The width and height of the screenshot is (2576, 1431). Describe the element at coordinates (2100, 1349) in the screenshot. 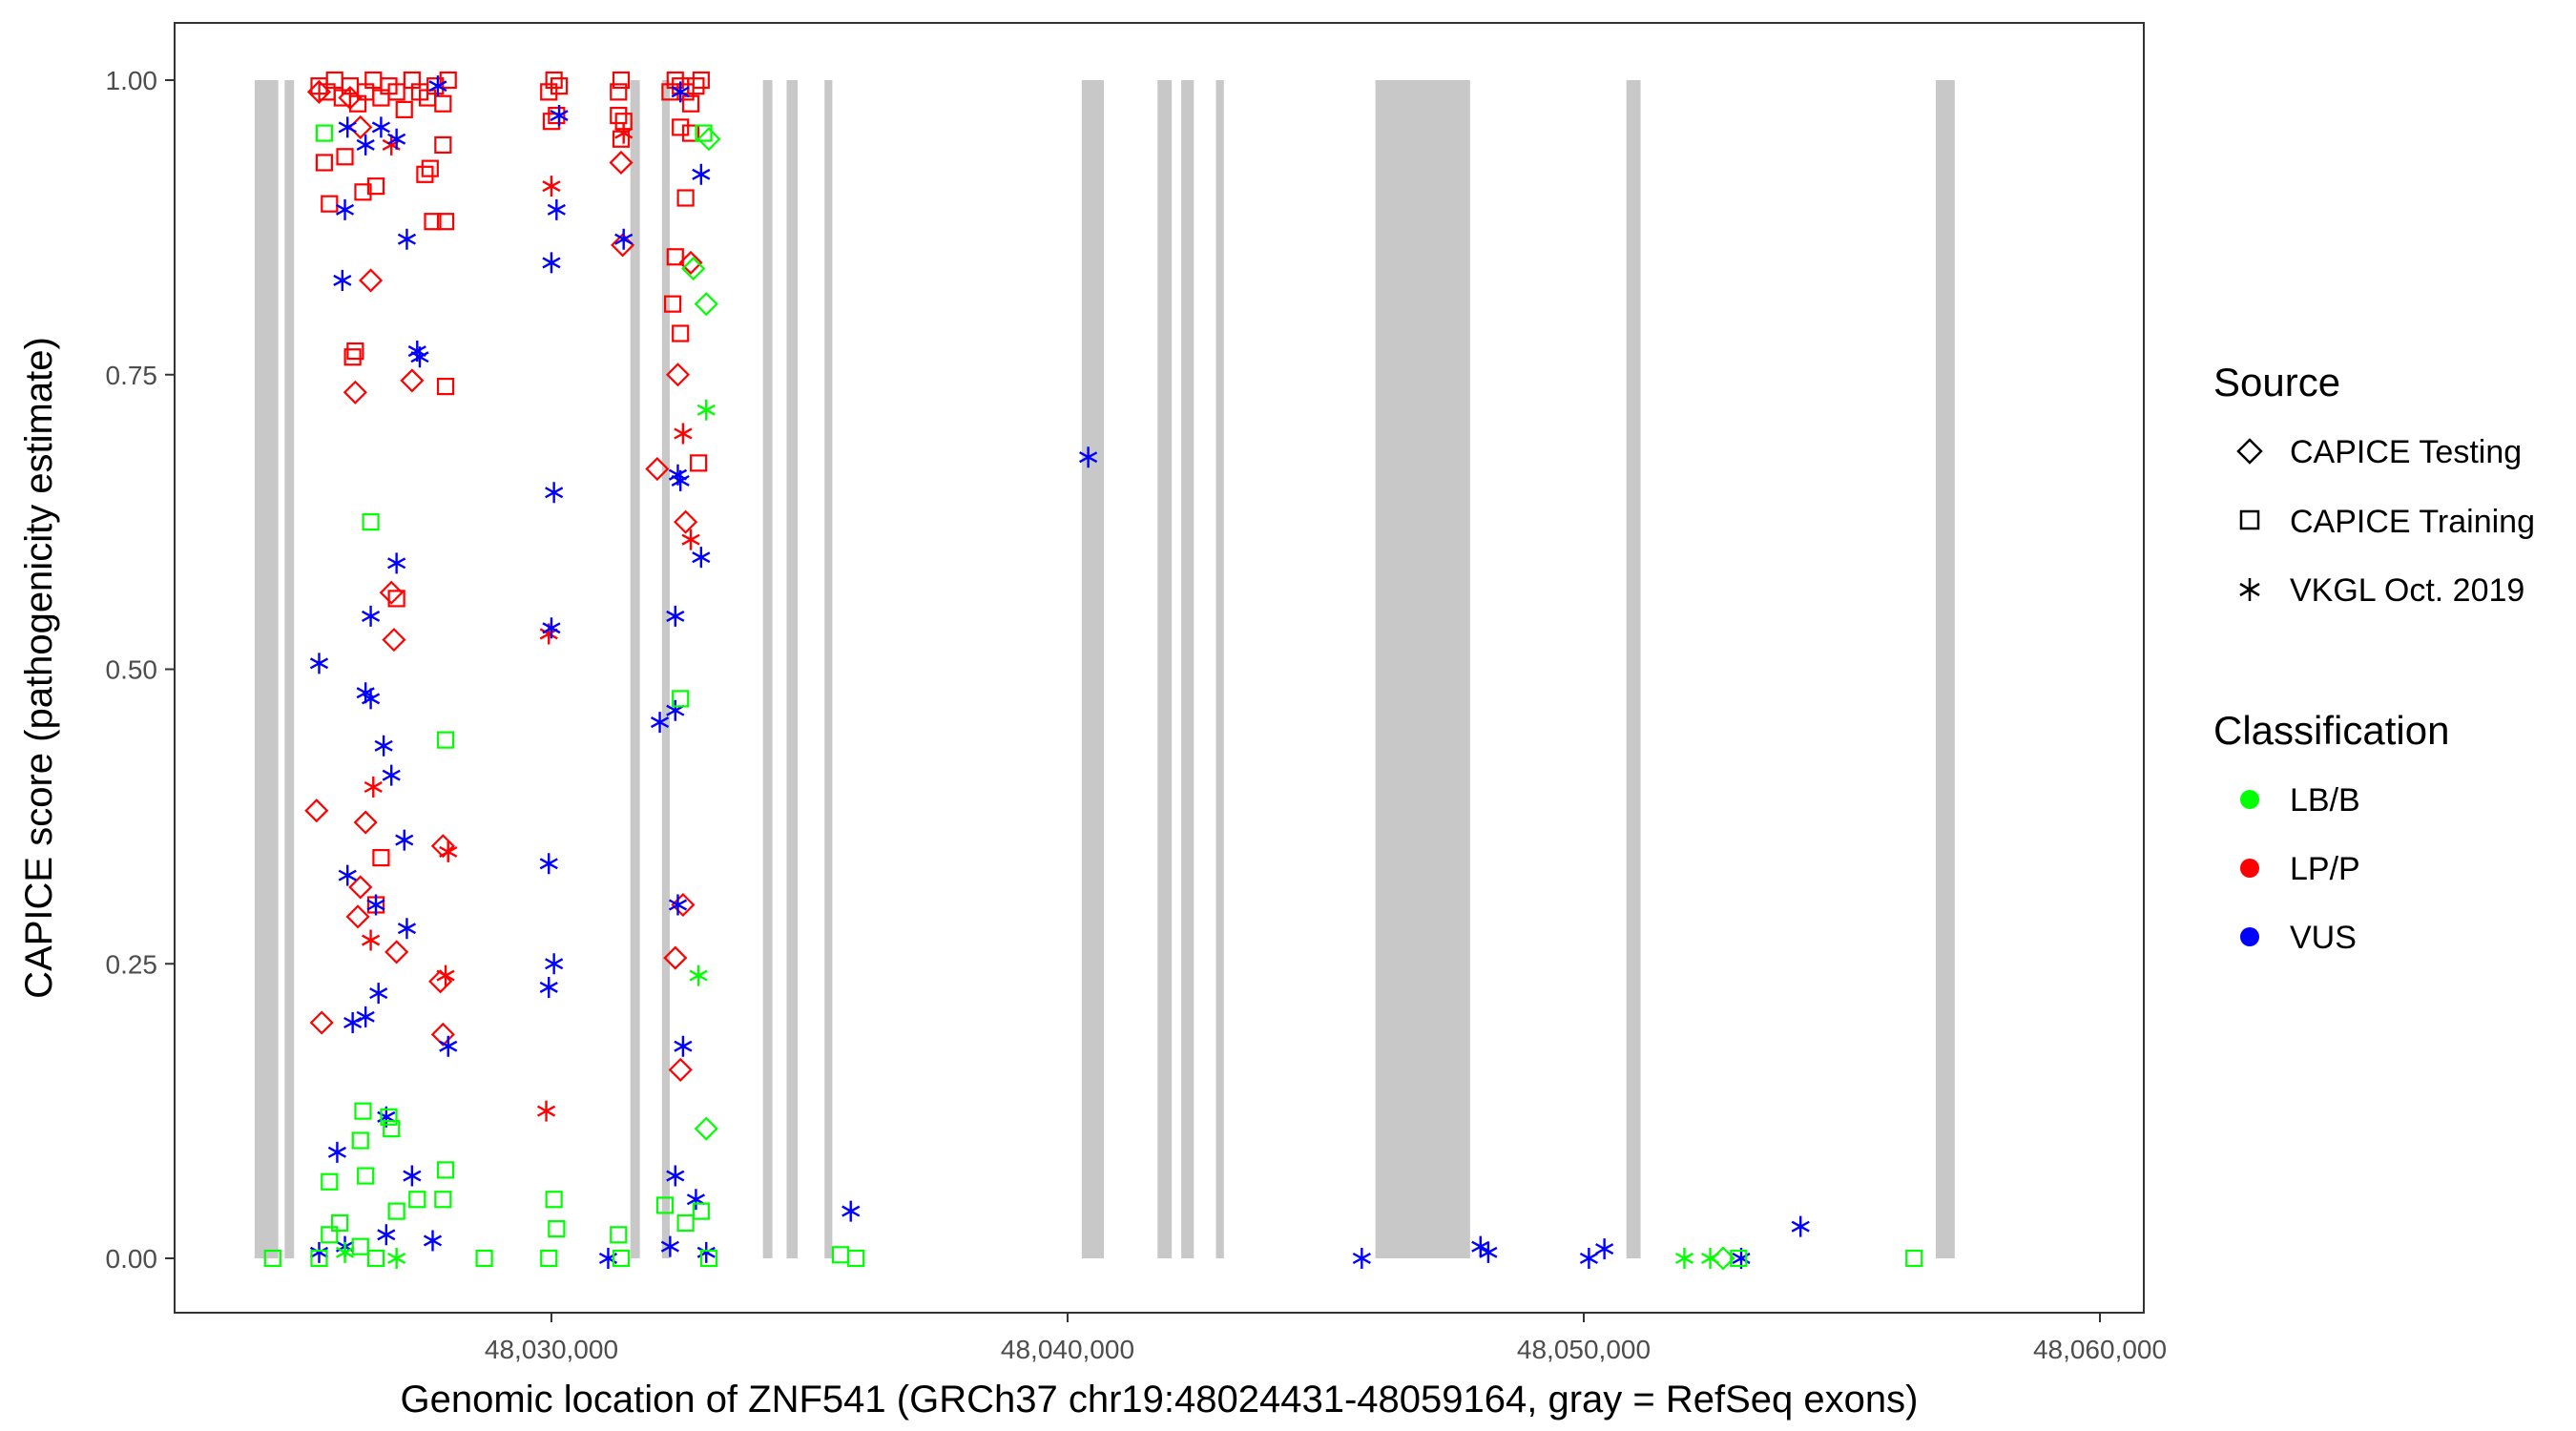

I see `x-tick-label: 48,060,000` at that location.